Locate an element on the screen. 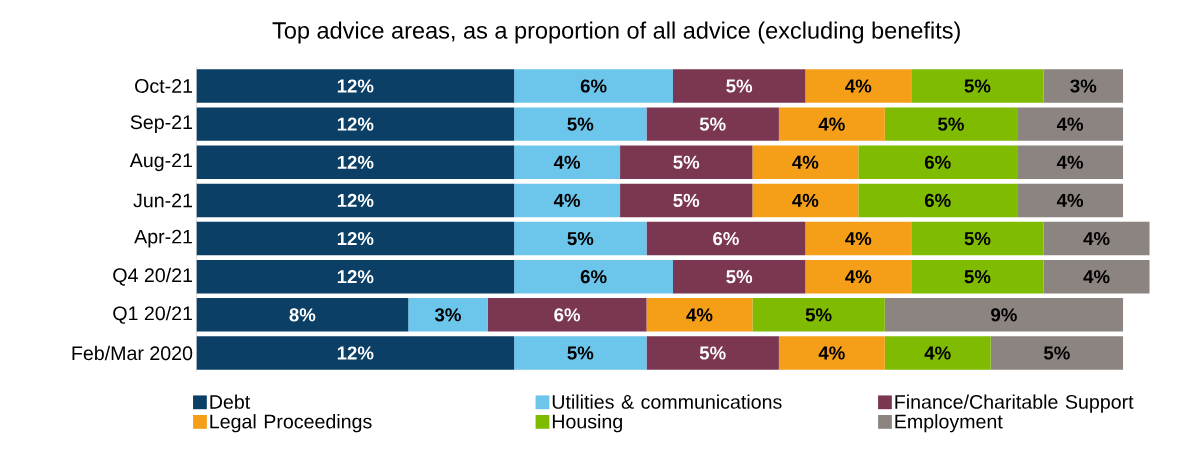 This screenshot has width=1194, height=467. y-tick-label: Sep-21 is located at coordinates (161, 124).